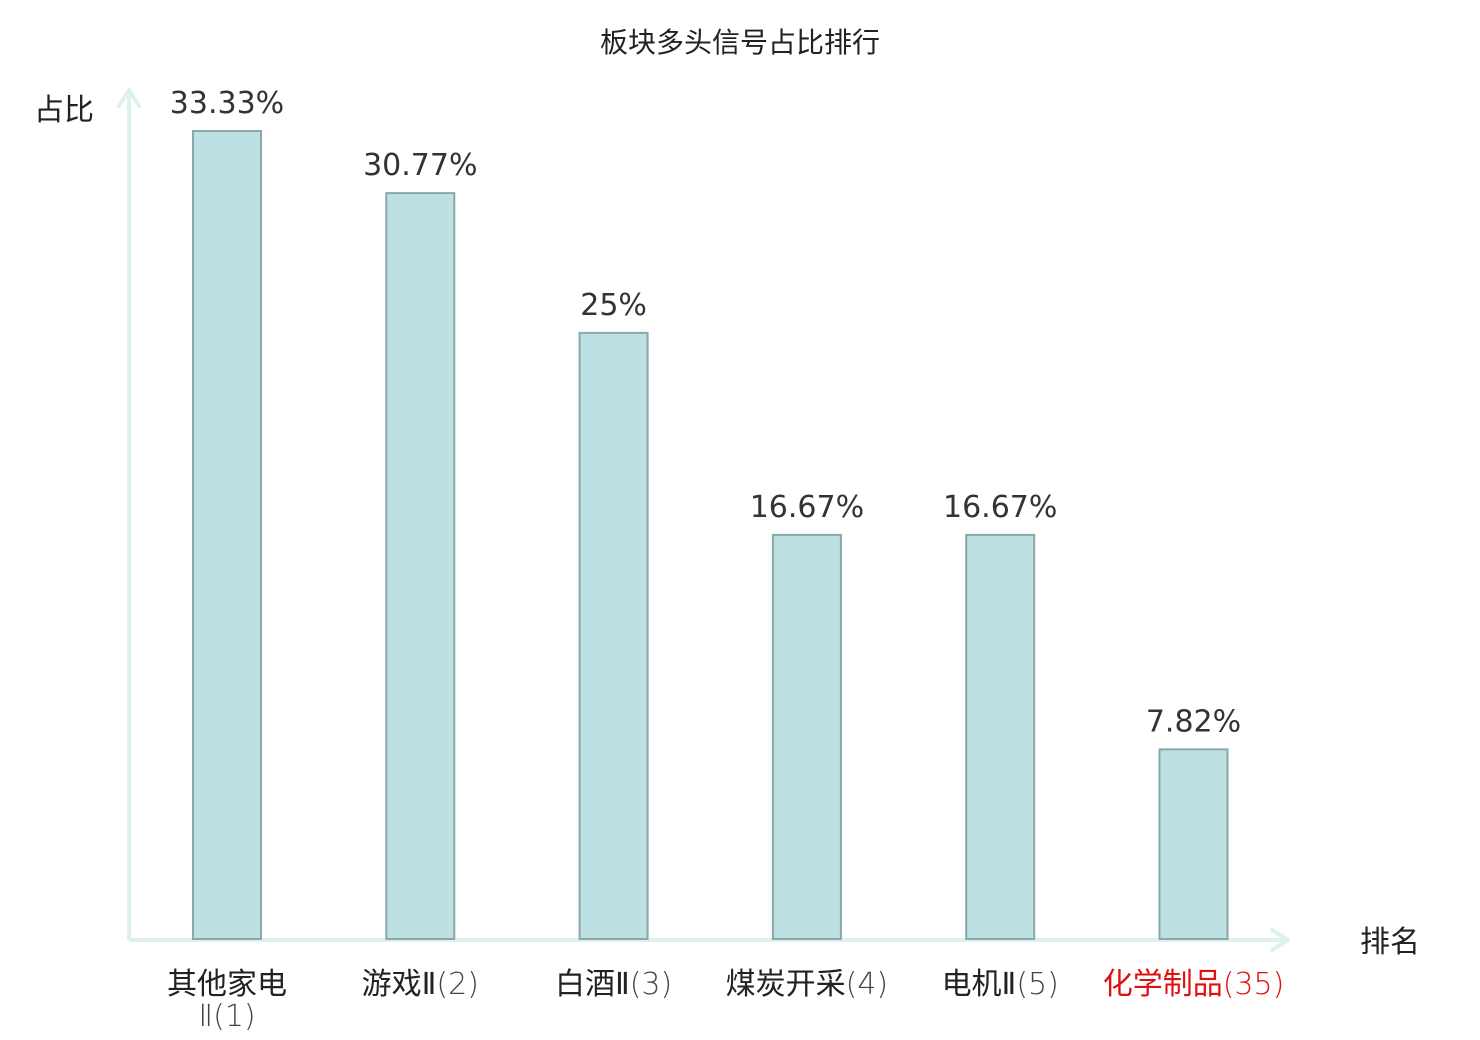 Image resolution: width=1480 pixels, height=1040 pixels. What do you see at coordinates (1193, 721) in the screenshot?
I see `data-label: 7.82%` at bounding box center [1193, 721].